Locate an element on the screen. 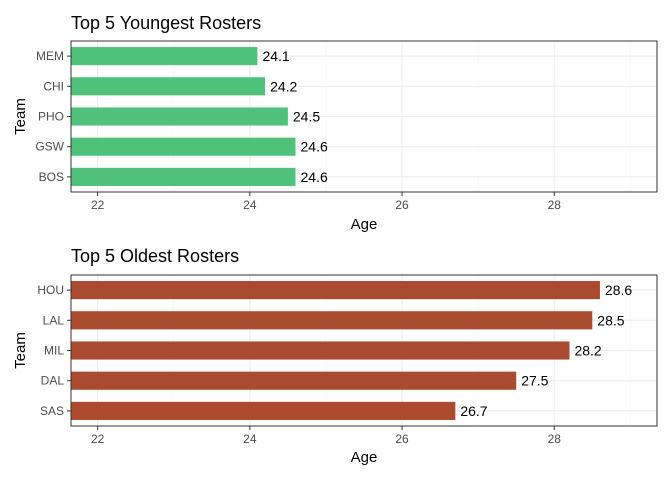  oldest-y-tick-label-sas: SAS is located at coordinates (52, 411).